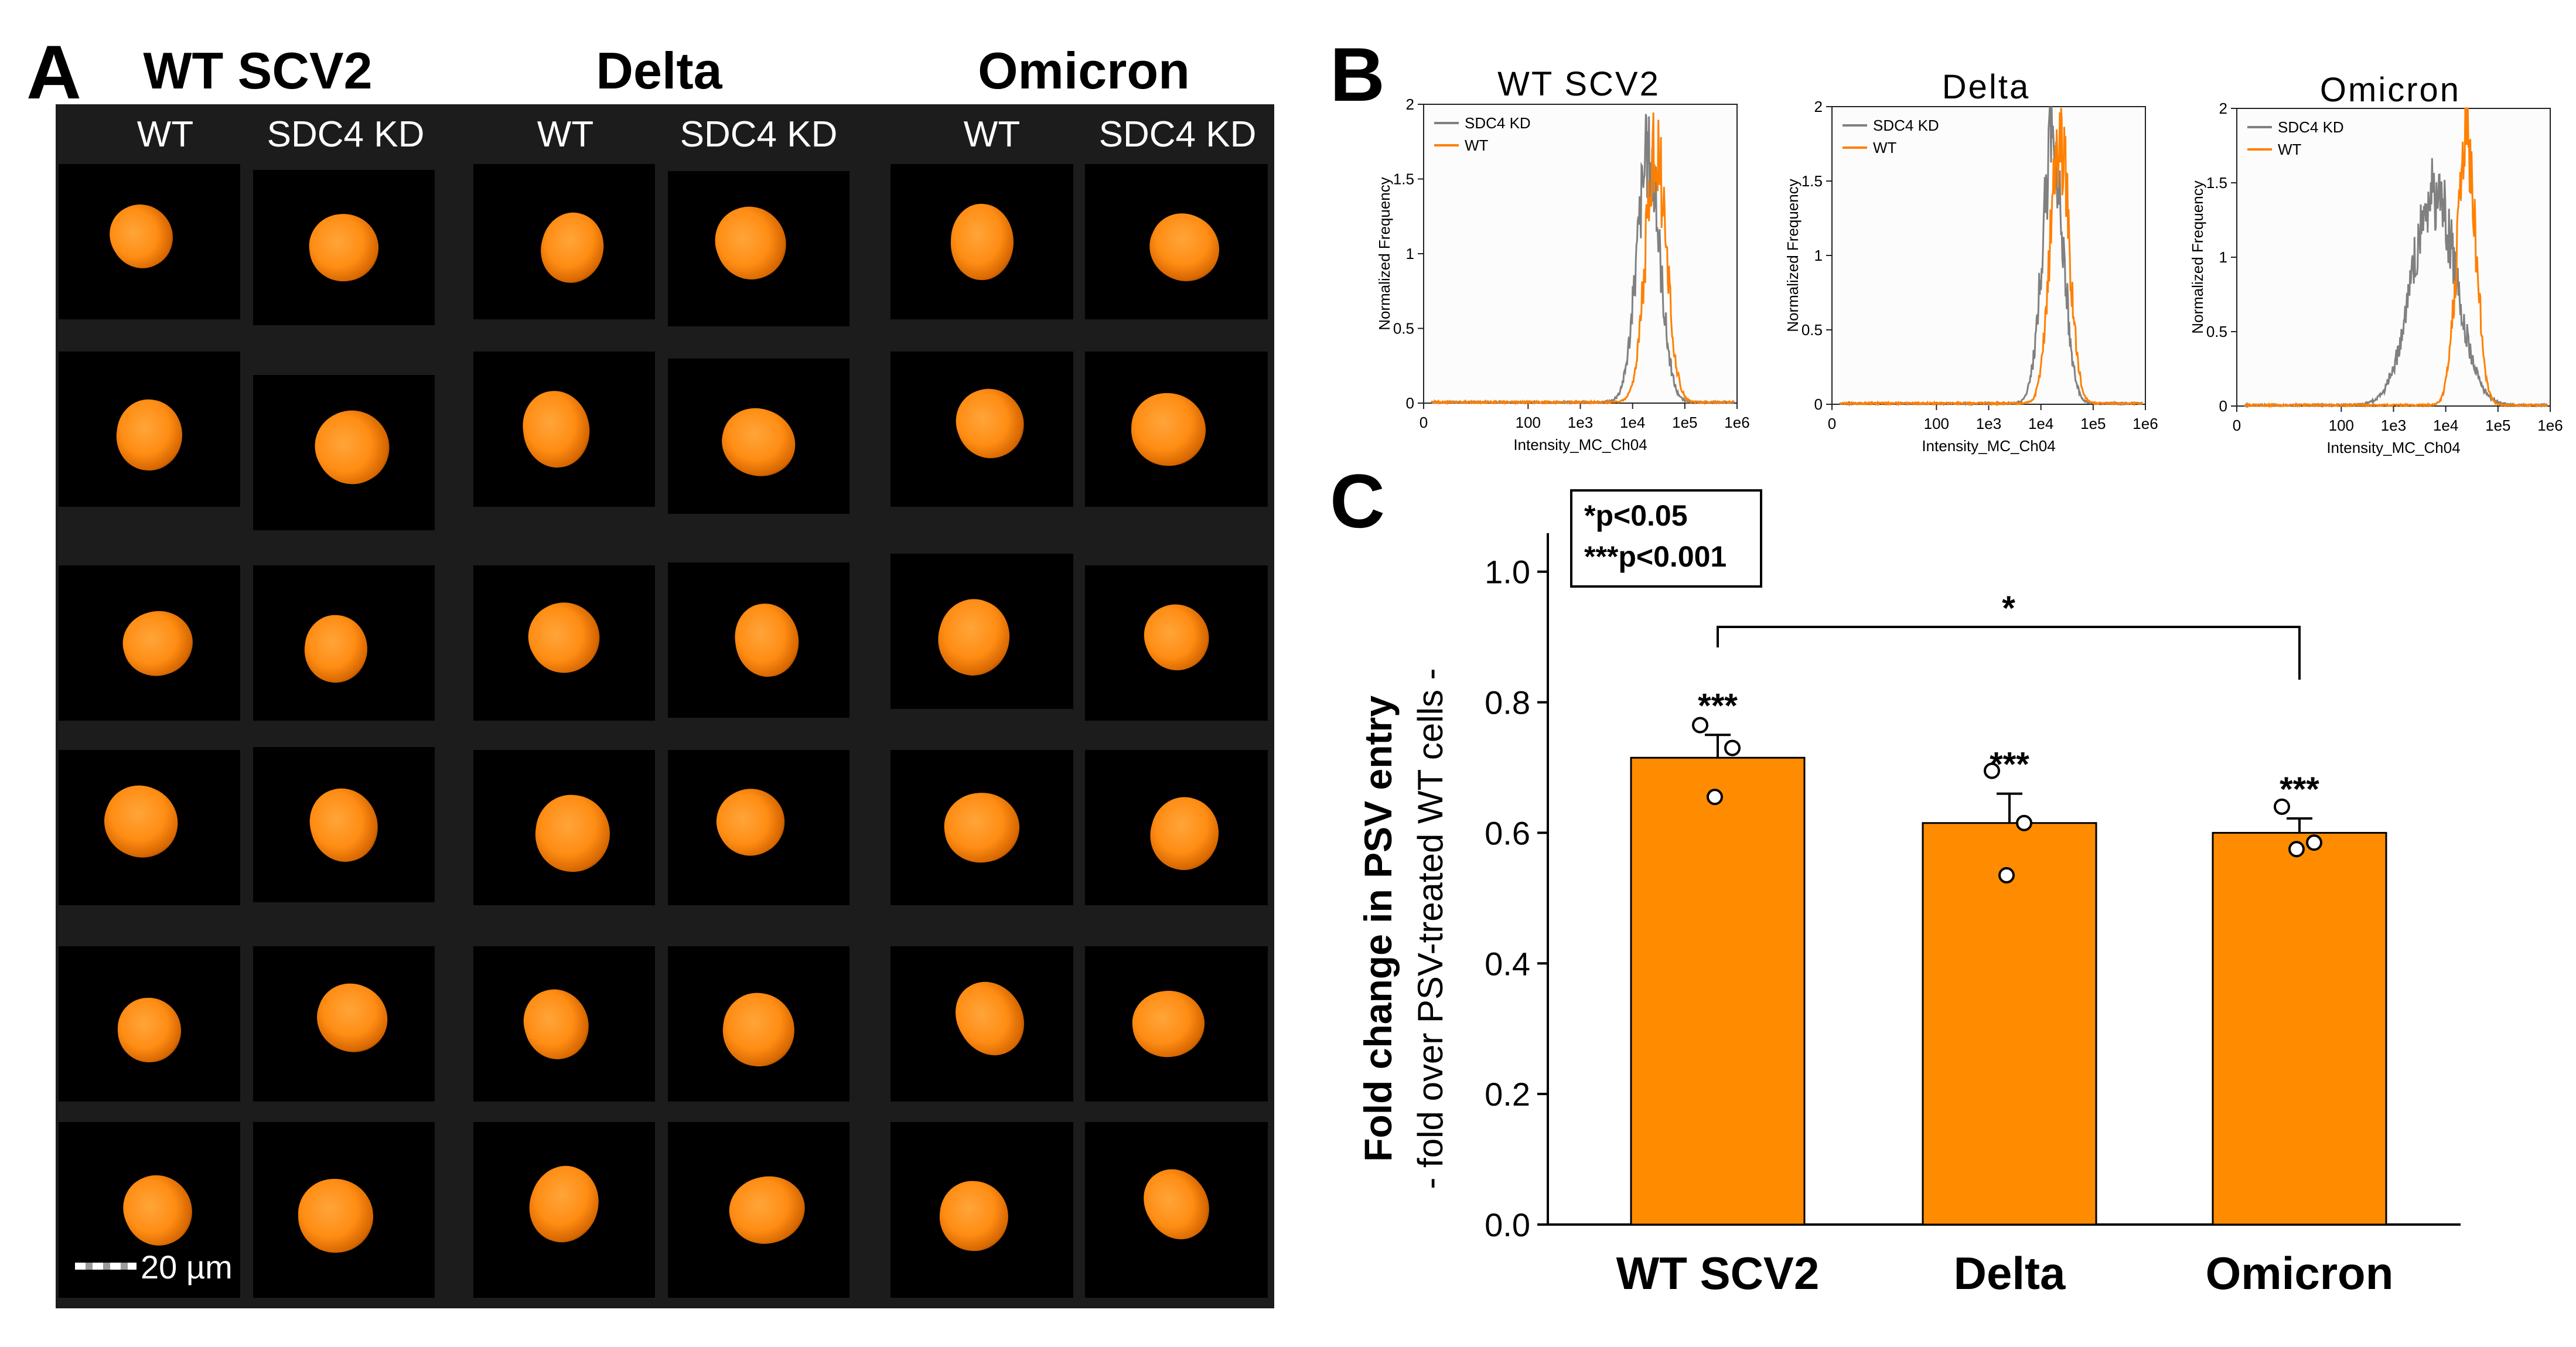 Image resolution: width=2576 pixels, height=1347 pixels. What do you see at coordinates (1507, 572) in the screenshot?
I see `bar-ytick-label: 1.0` at bounding box center [1507, 572].